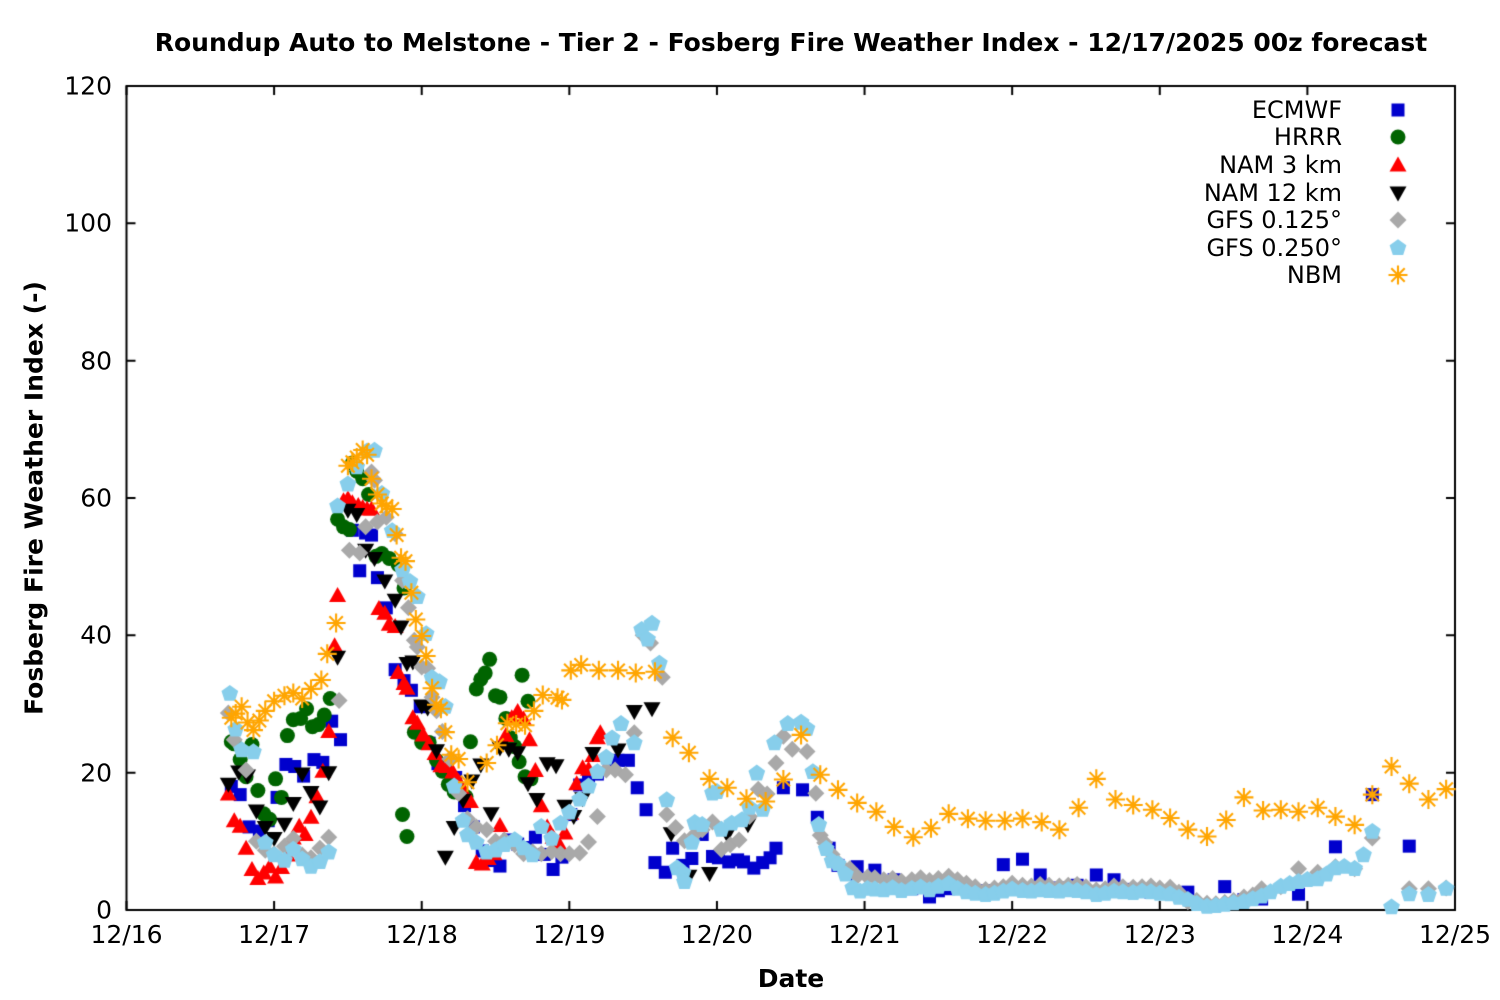 This screenshot has height=1000, width=1500. Describe the element at coordinates (1314, 275) in the screenshot. I see `legend-label-nbm: NBM` at that location.